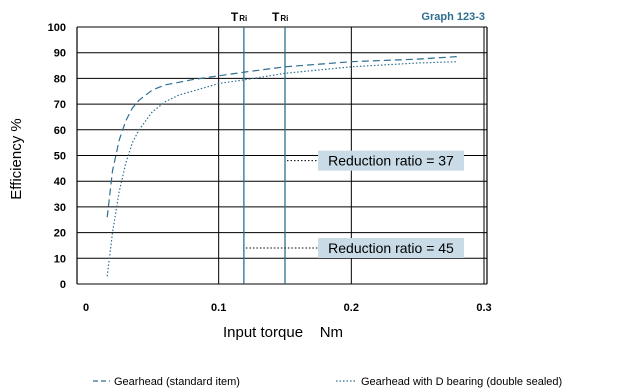  What do you see at coordinates (60, 54) in the screenshot?
I see `y-tick-label-90: 90` at bounding box center [60, 54].